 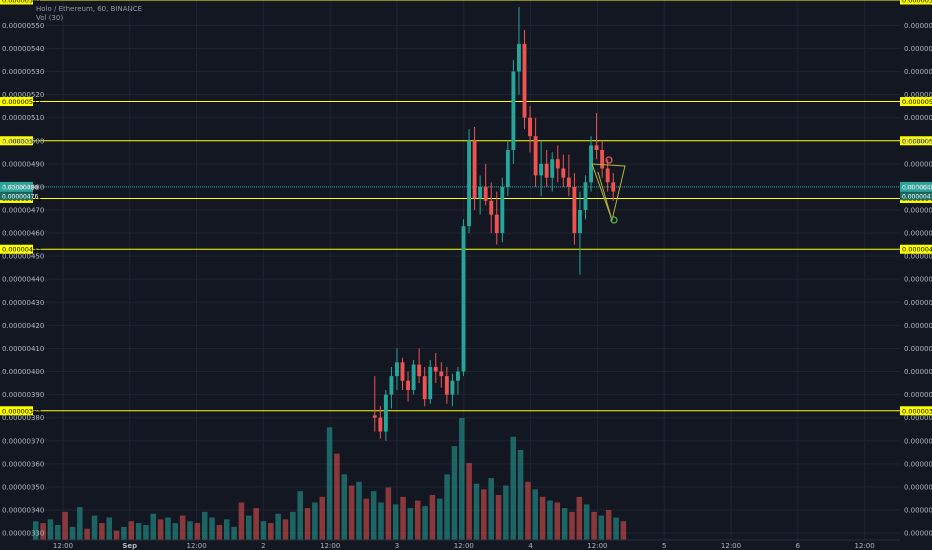 What do you see at coordinates (608, 192) in the screenshot?
I see `triangle-shape` at bounding box center [608, 192].